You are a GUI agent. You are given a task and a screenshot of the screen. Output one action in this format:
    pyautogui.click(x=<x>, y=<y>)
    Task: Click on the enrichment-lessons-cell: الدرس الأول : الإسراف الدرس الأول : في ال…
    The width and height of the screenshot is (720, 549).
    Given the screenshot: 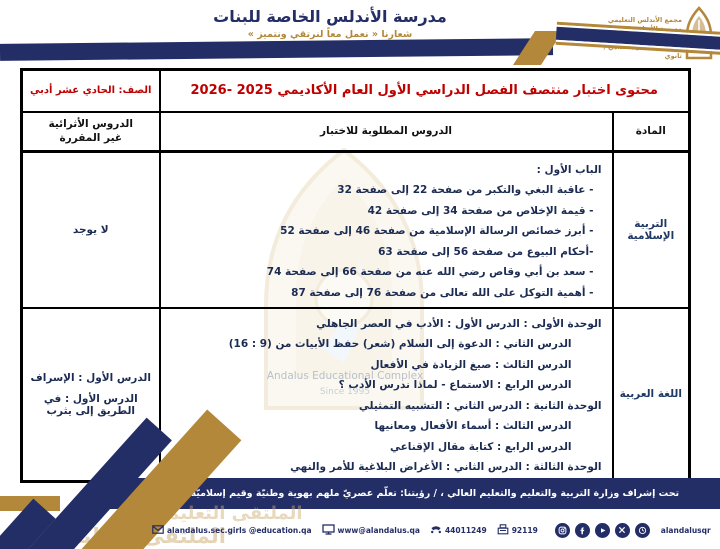 What is the action you would take?
    pyautogui.click(x=90, y=394)
    